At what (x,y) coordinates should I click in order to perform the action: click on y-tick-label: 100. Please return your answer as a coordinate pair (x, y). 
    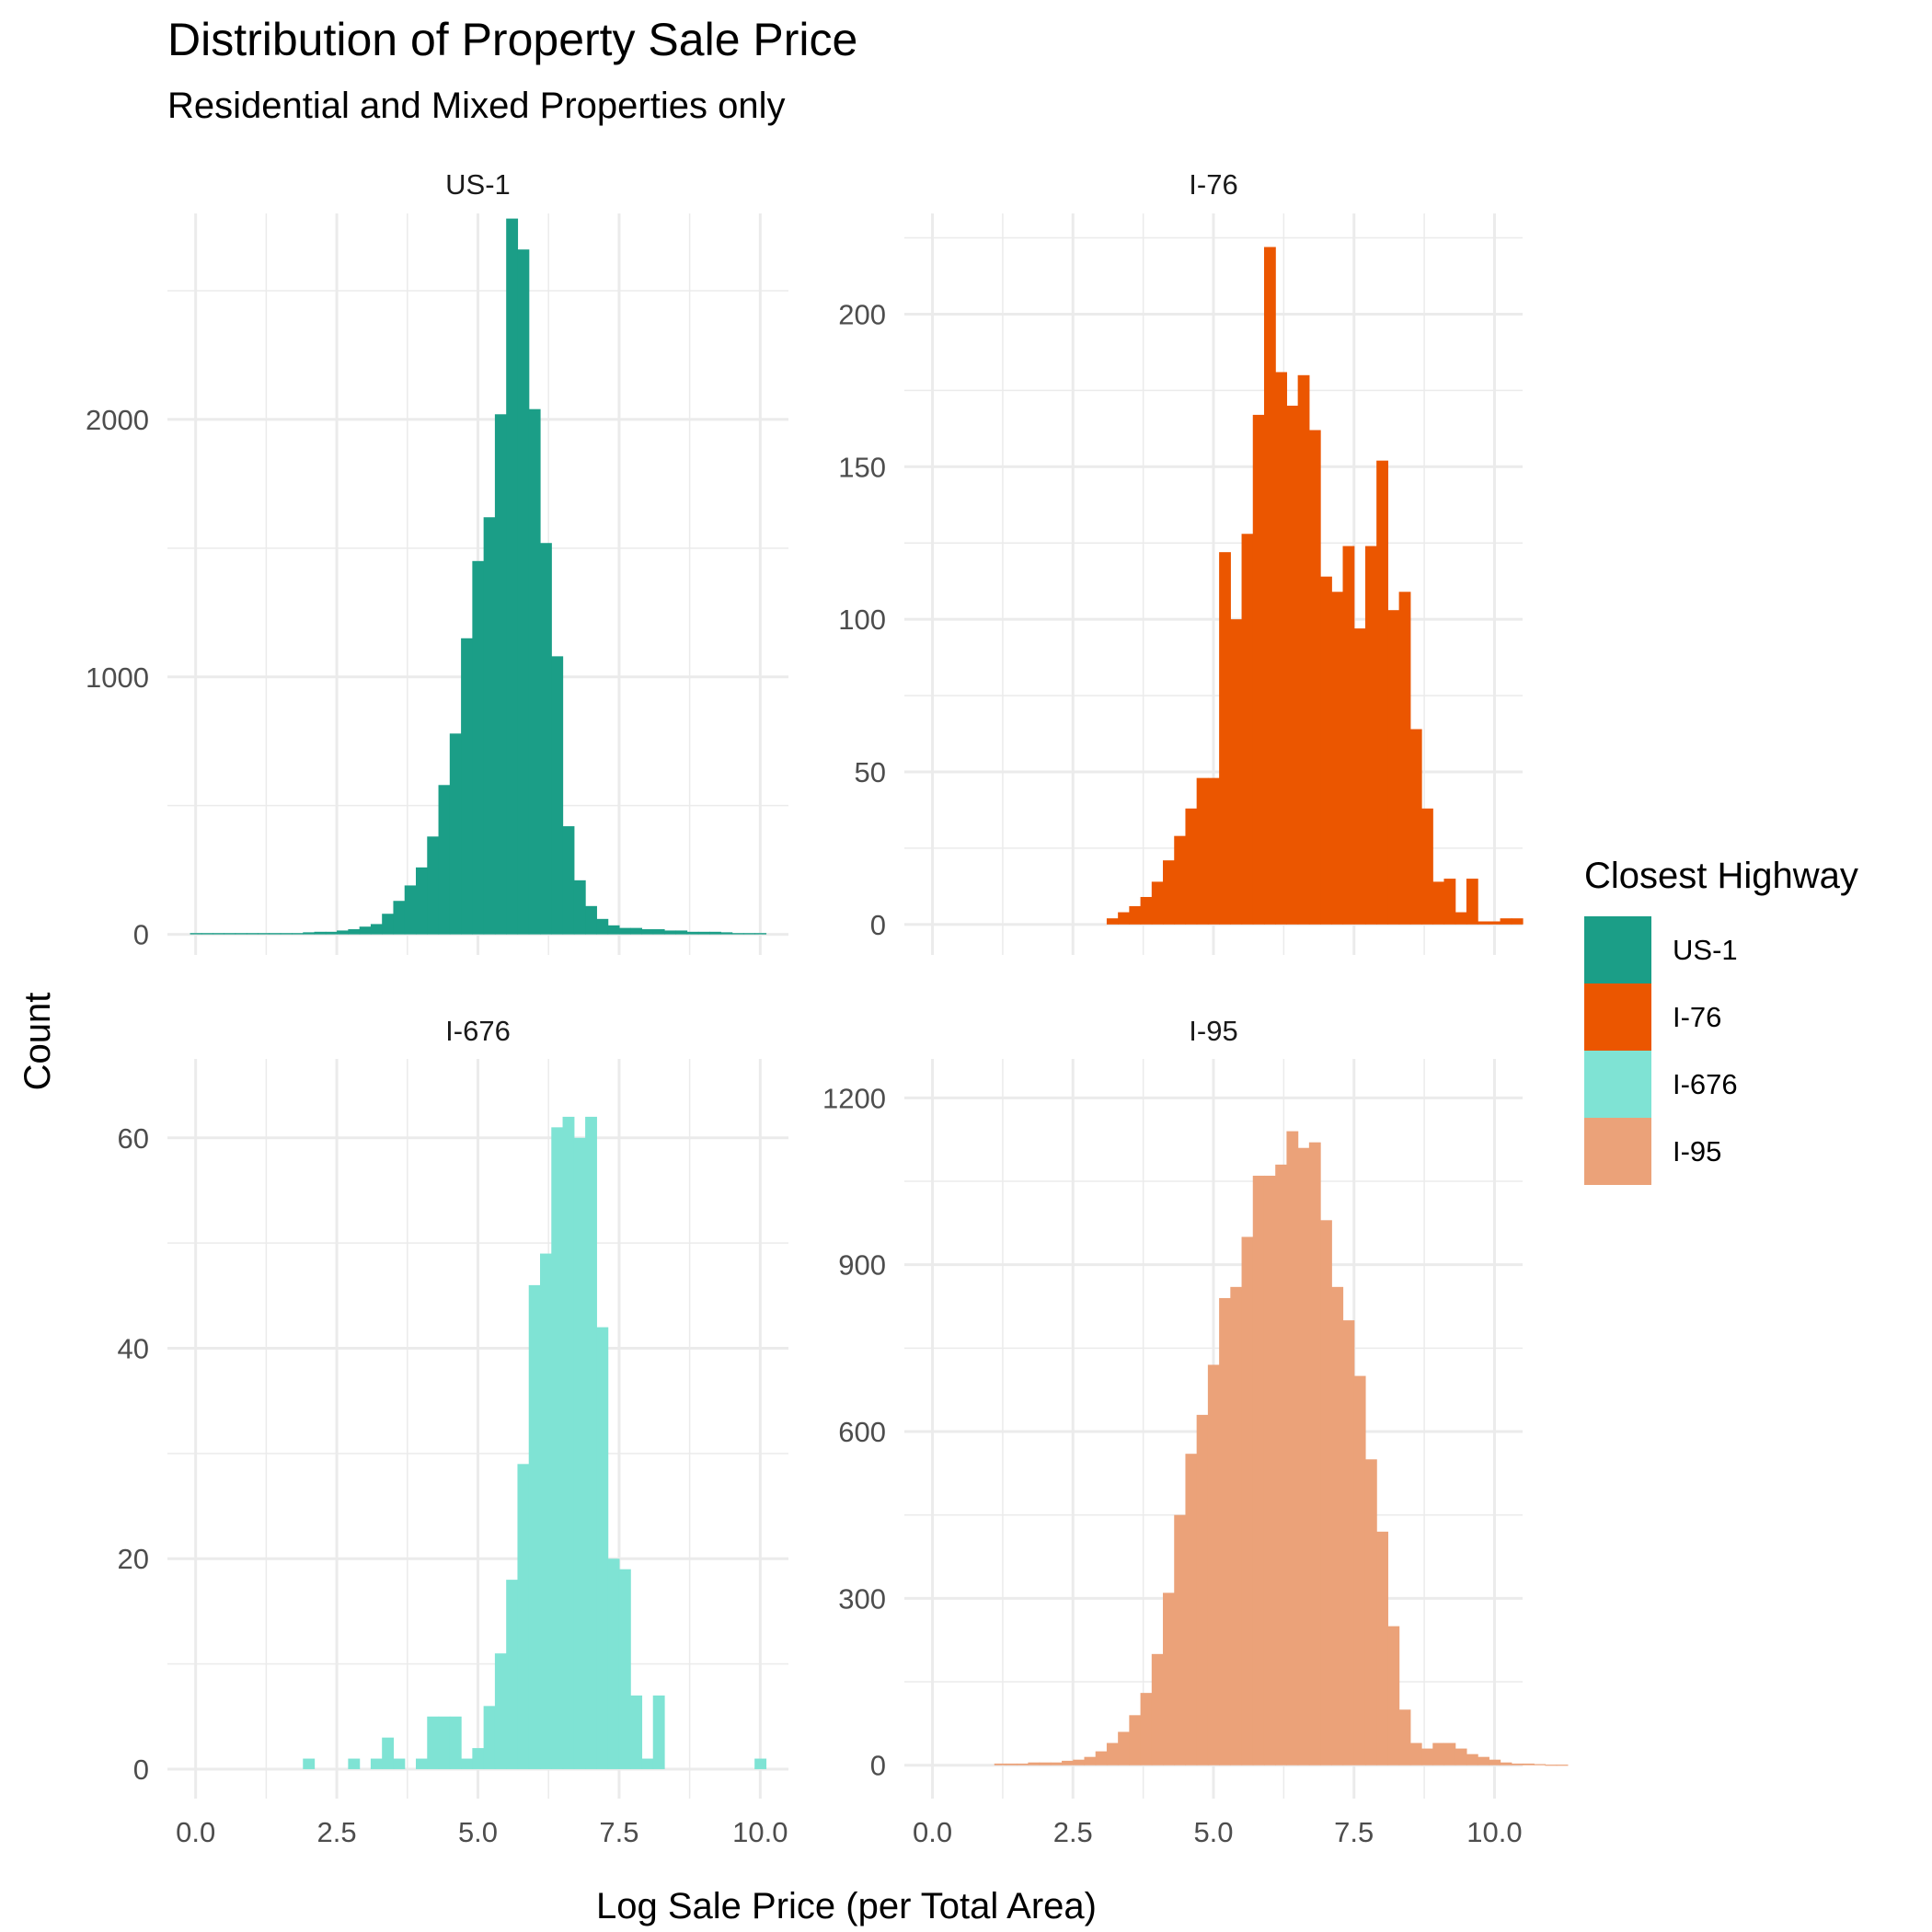
    Looking at the image, I should click on (862, 620).